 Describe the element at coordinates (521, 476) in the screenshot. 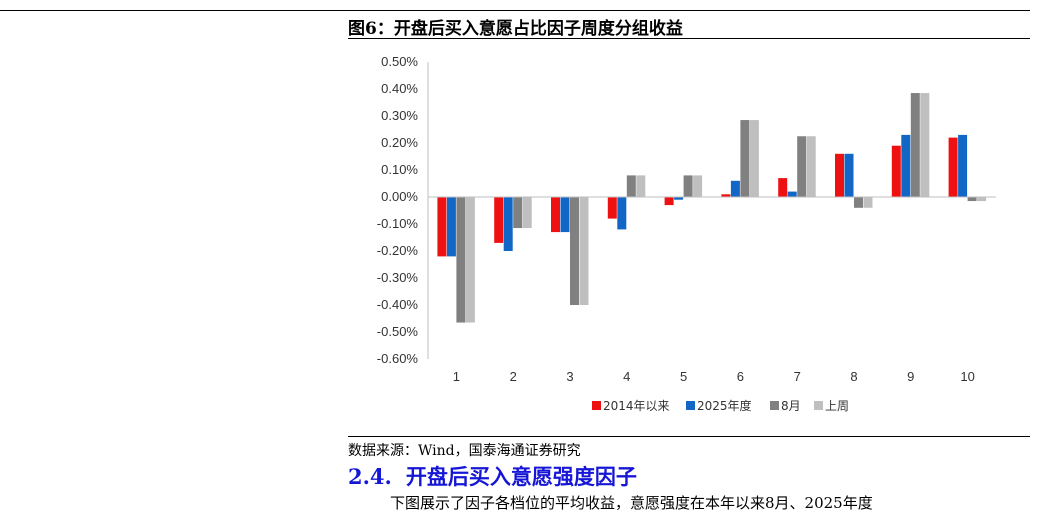

I see `section-title: 开盘后买入意愿强度因子` at that location.